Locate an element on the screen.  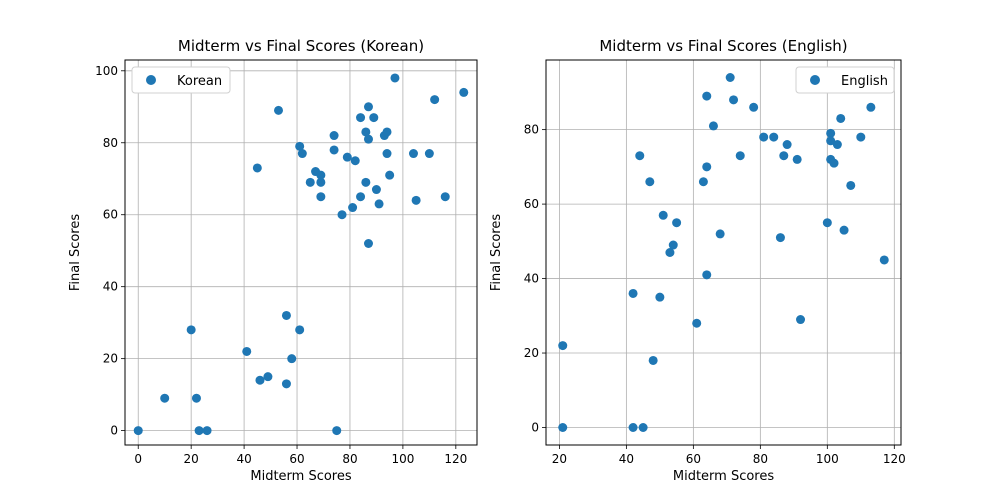
y-tick-label: 60 is located at coordinates (531, 204).